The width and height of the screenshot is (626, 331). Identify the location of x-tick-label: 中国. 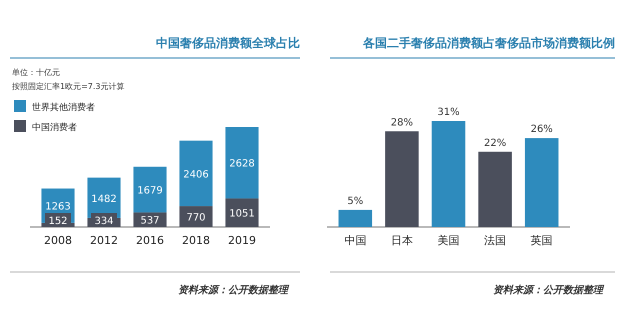
(355, 240).